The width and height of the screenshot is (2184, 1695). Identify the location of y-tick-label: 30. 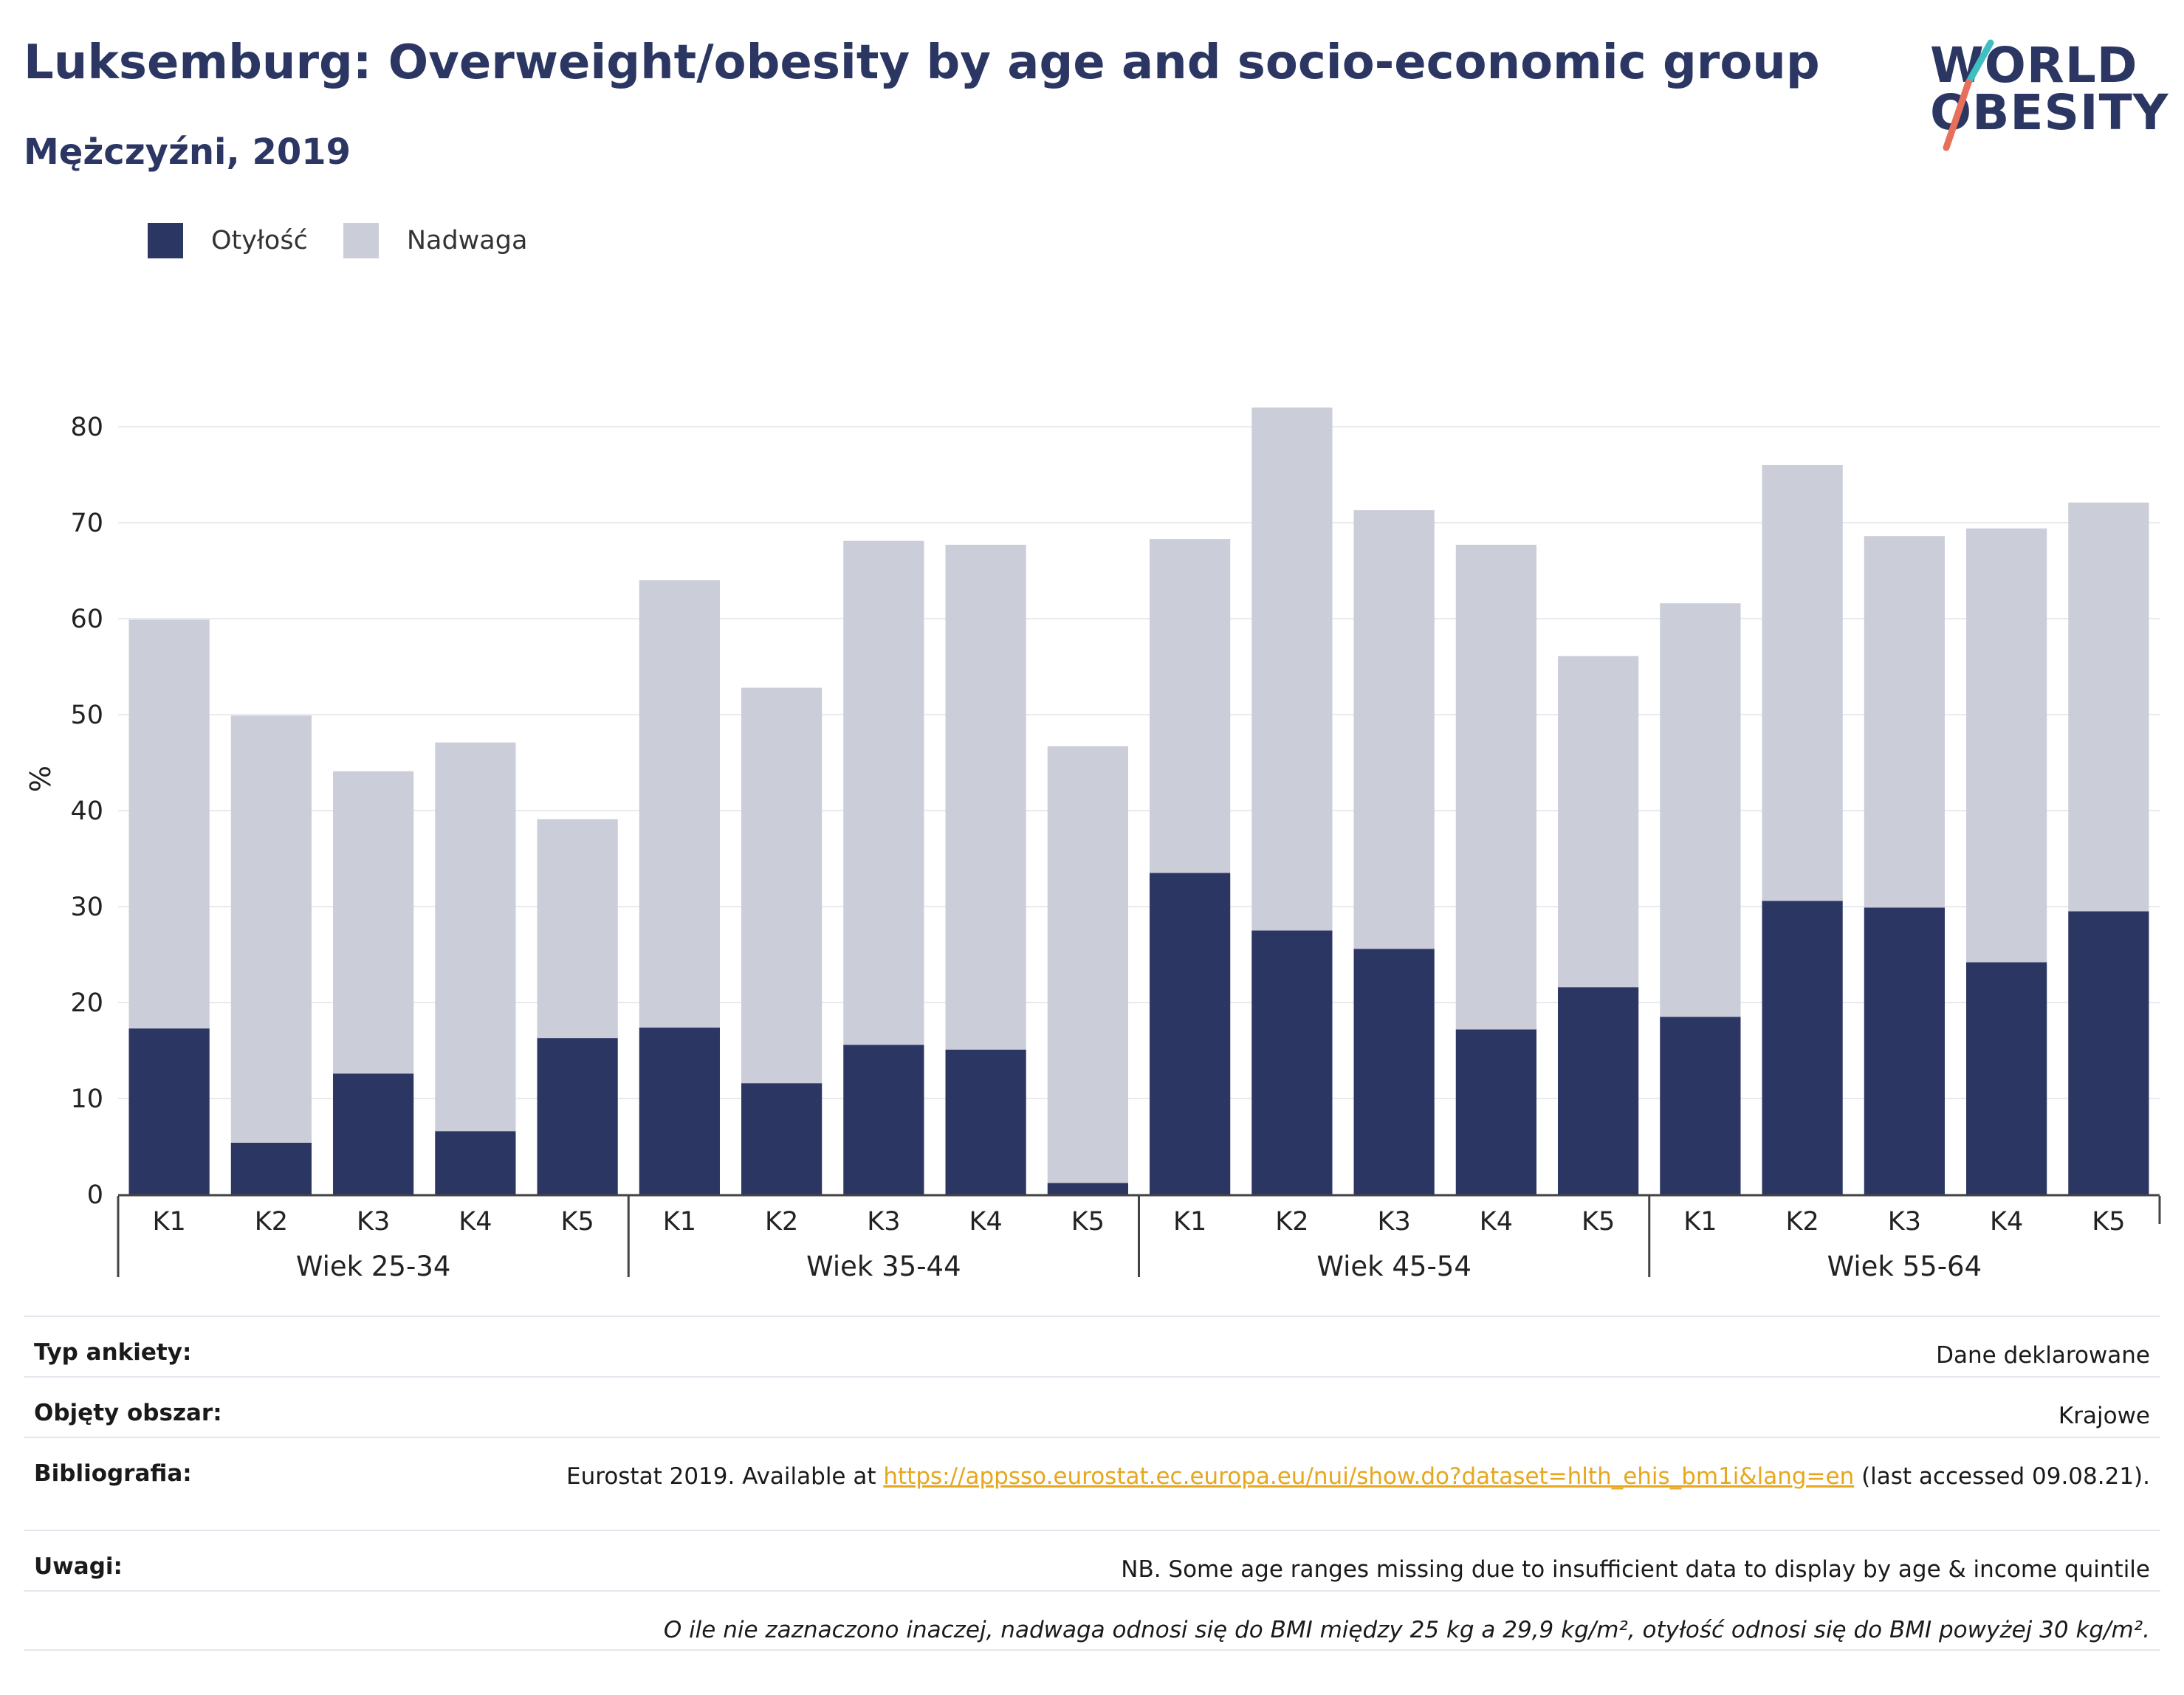
(86, 907).